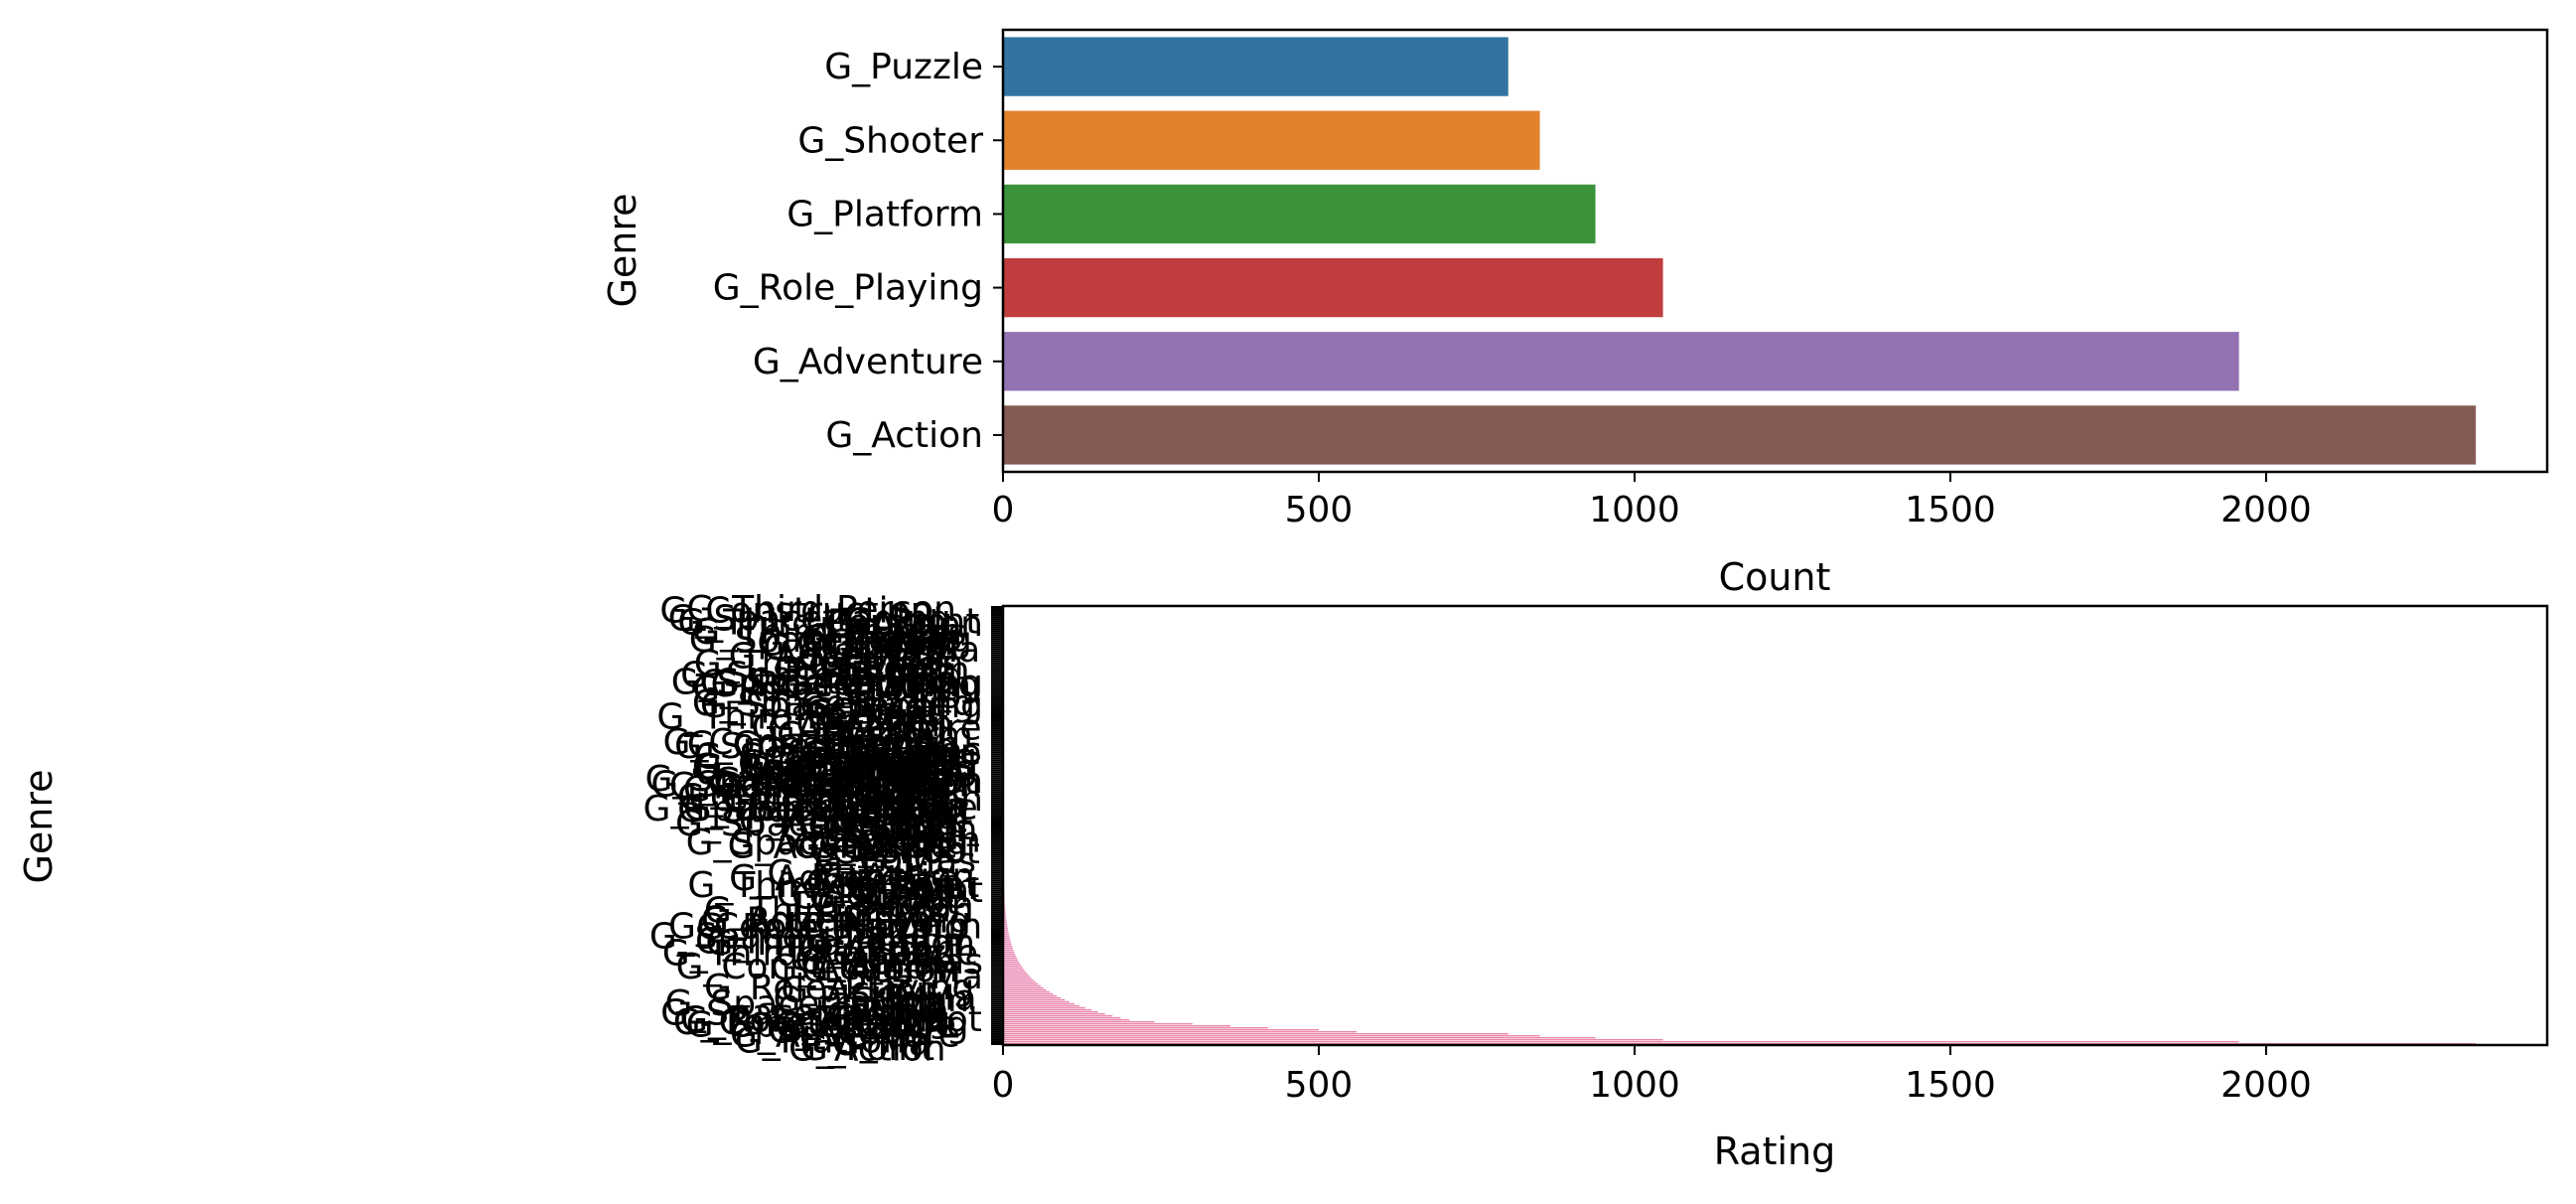 The image size is (2576, 1204). Describe the element at coordinates (39, 826) in the screenshot. I see `y-axis-title: Genre` at that location.